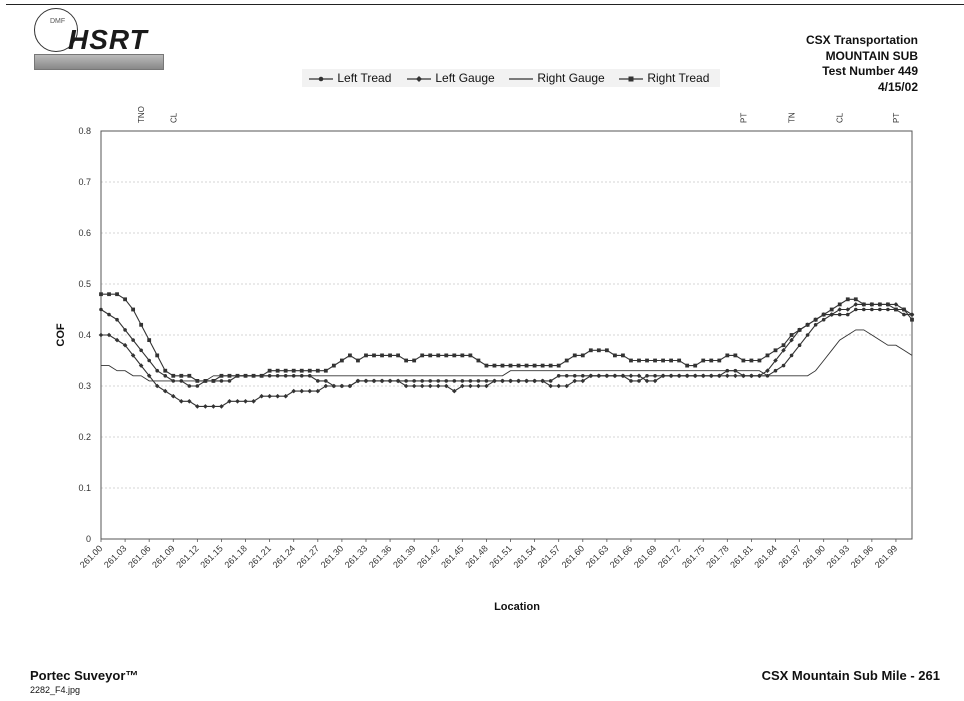 The height and width of the screenshot is (701, 964). Describe the element at coordinates (380, 556) in the screenshot. I see `x-tick-label: 261.36` at that location.